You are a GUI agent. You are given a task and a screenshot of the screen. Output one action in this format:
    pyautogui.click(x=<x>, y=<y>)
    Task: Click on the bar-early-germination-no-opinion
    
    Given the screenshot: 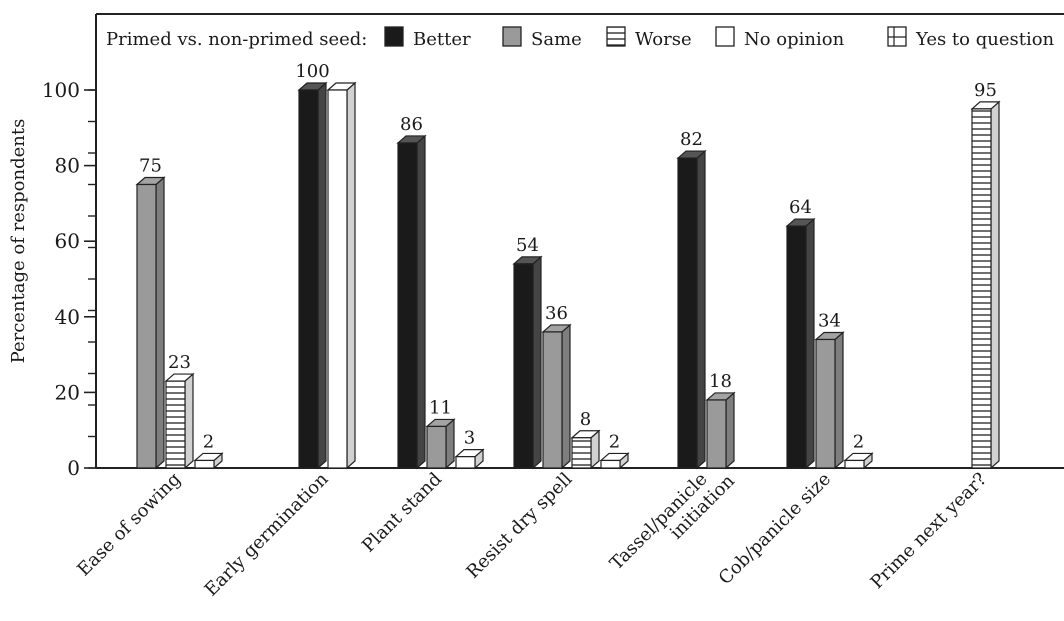 What is the action you would take?
    pyautogui.click(x=341, y=275)
    